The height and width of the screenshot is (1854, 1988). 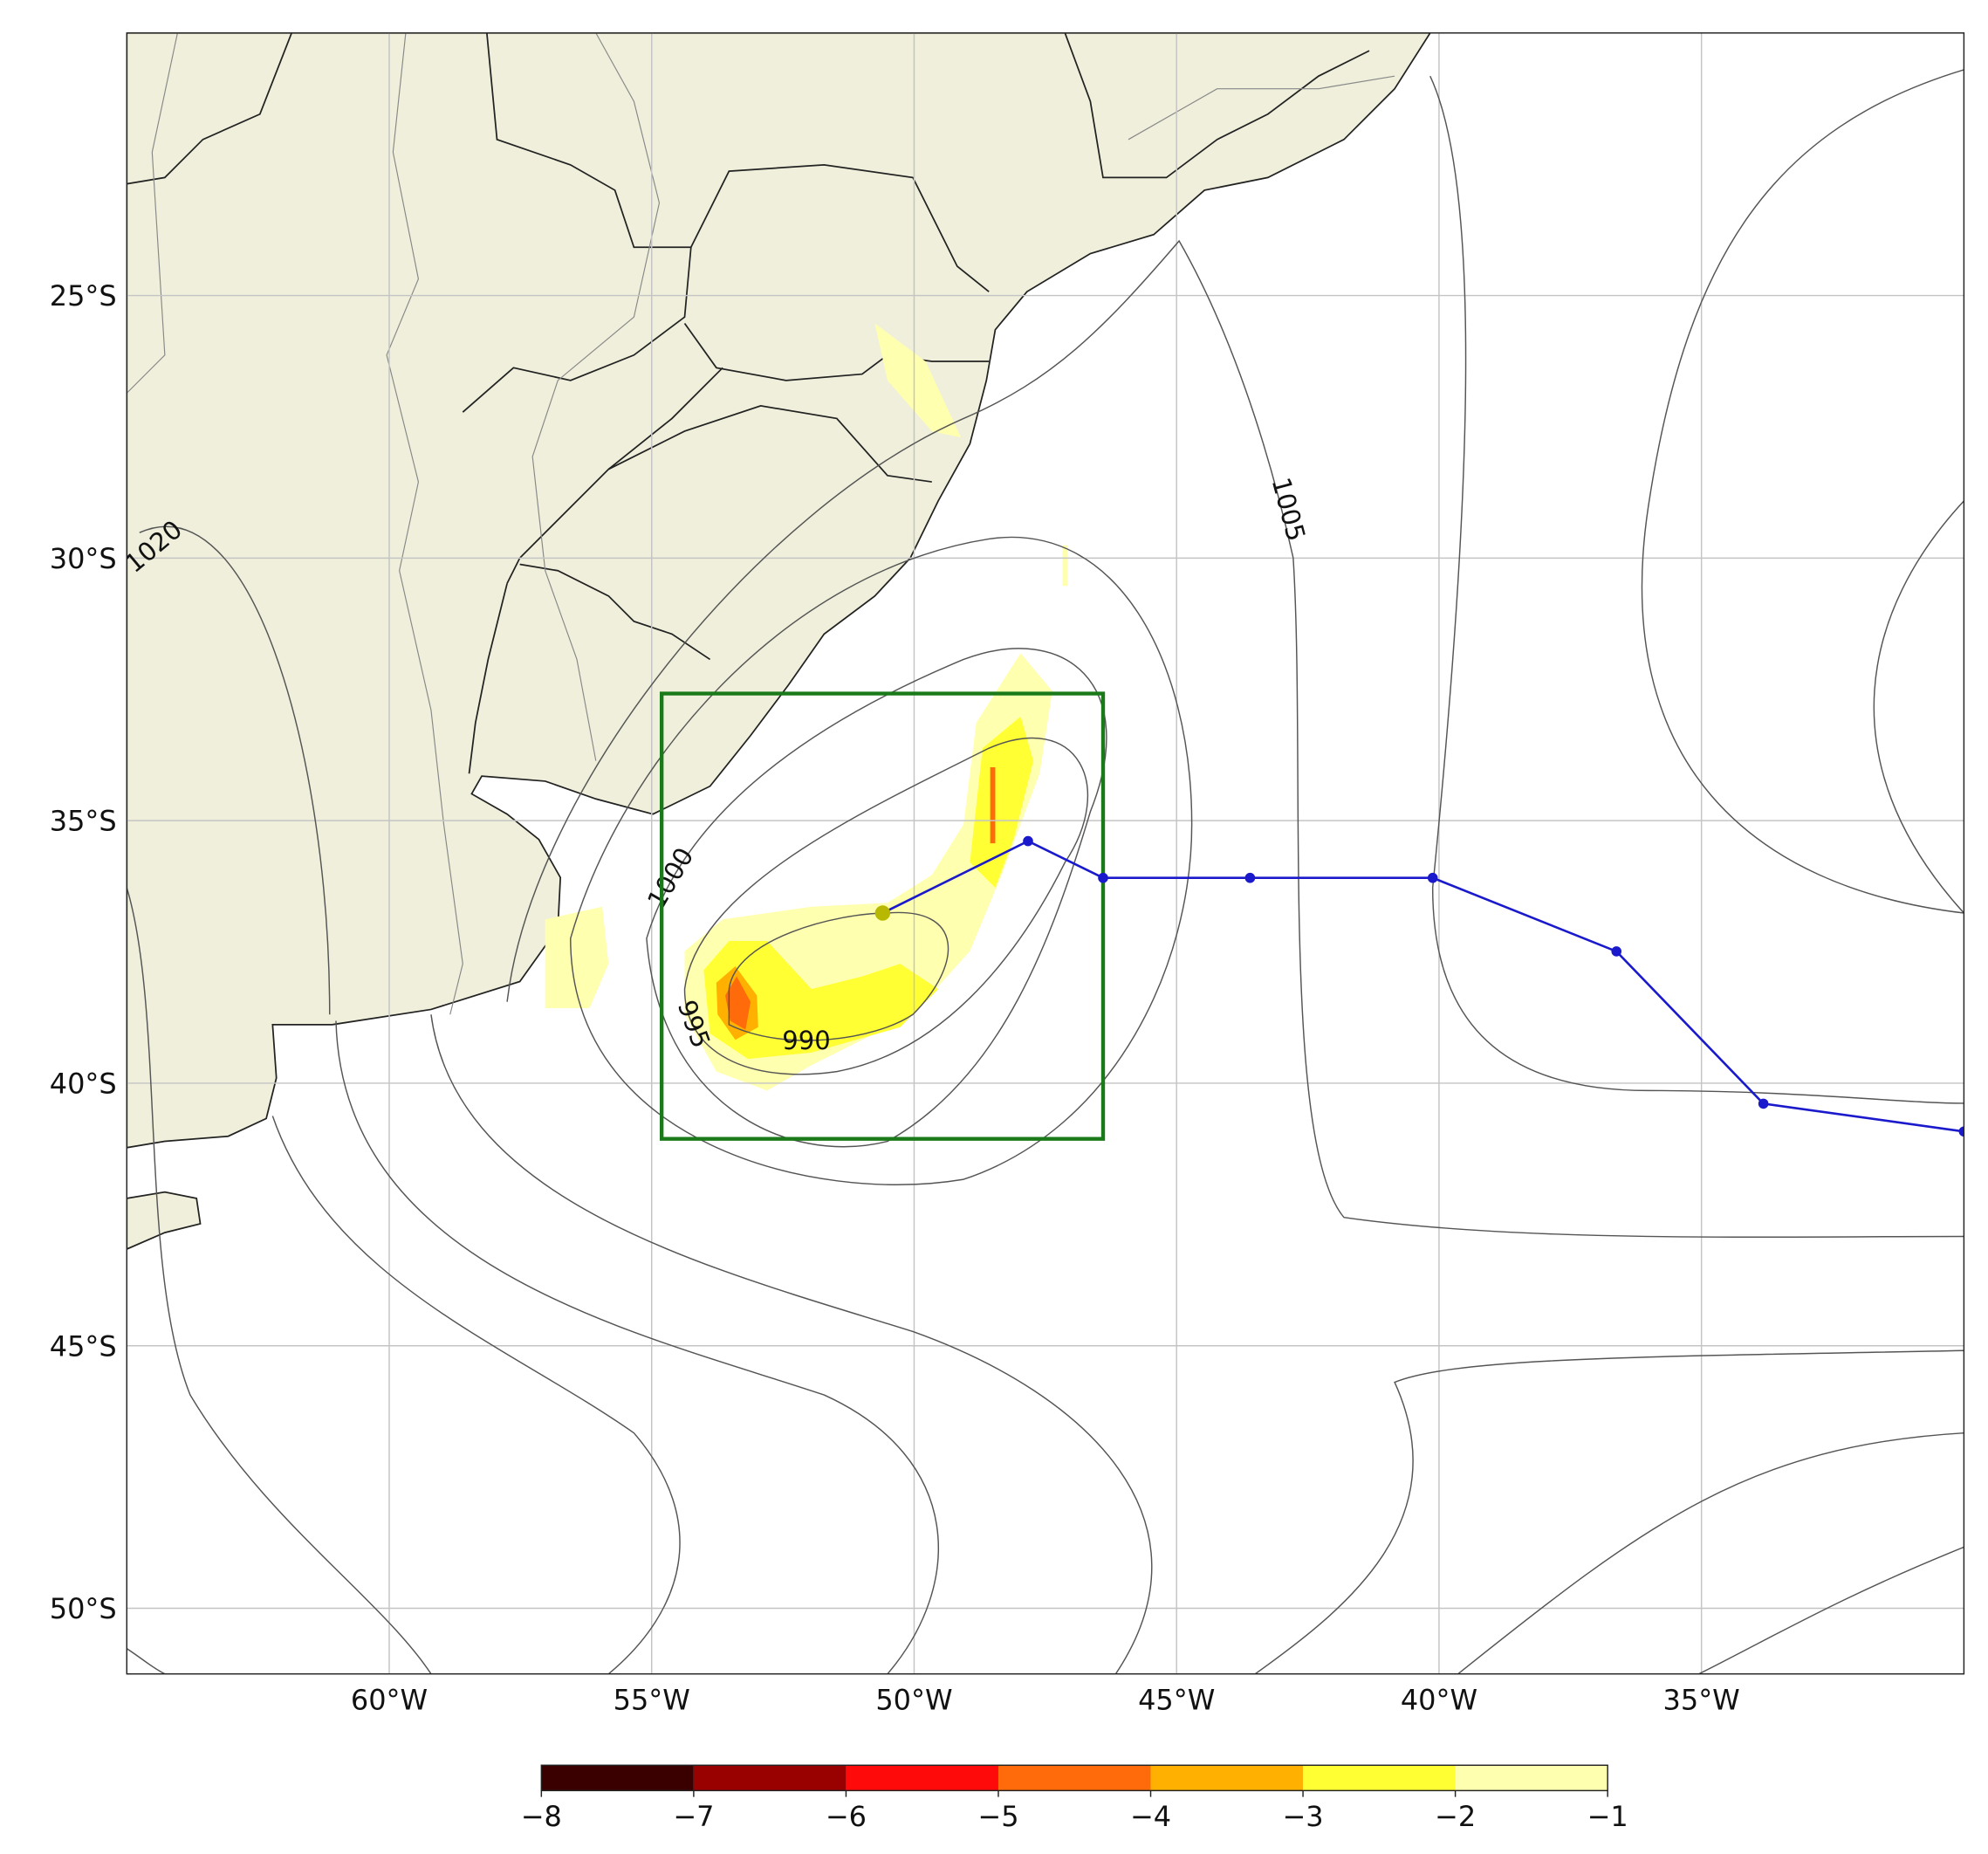 I want to click on lat-tick-label: 40°S, so click(x=83, y=1084).